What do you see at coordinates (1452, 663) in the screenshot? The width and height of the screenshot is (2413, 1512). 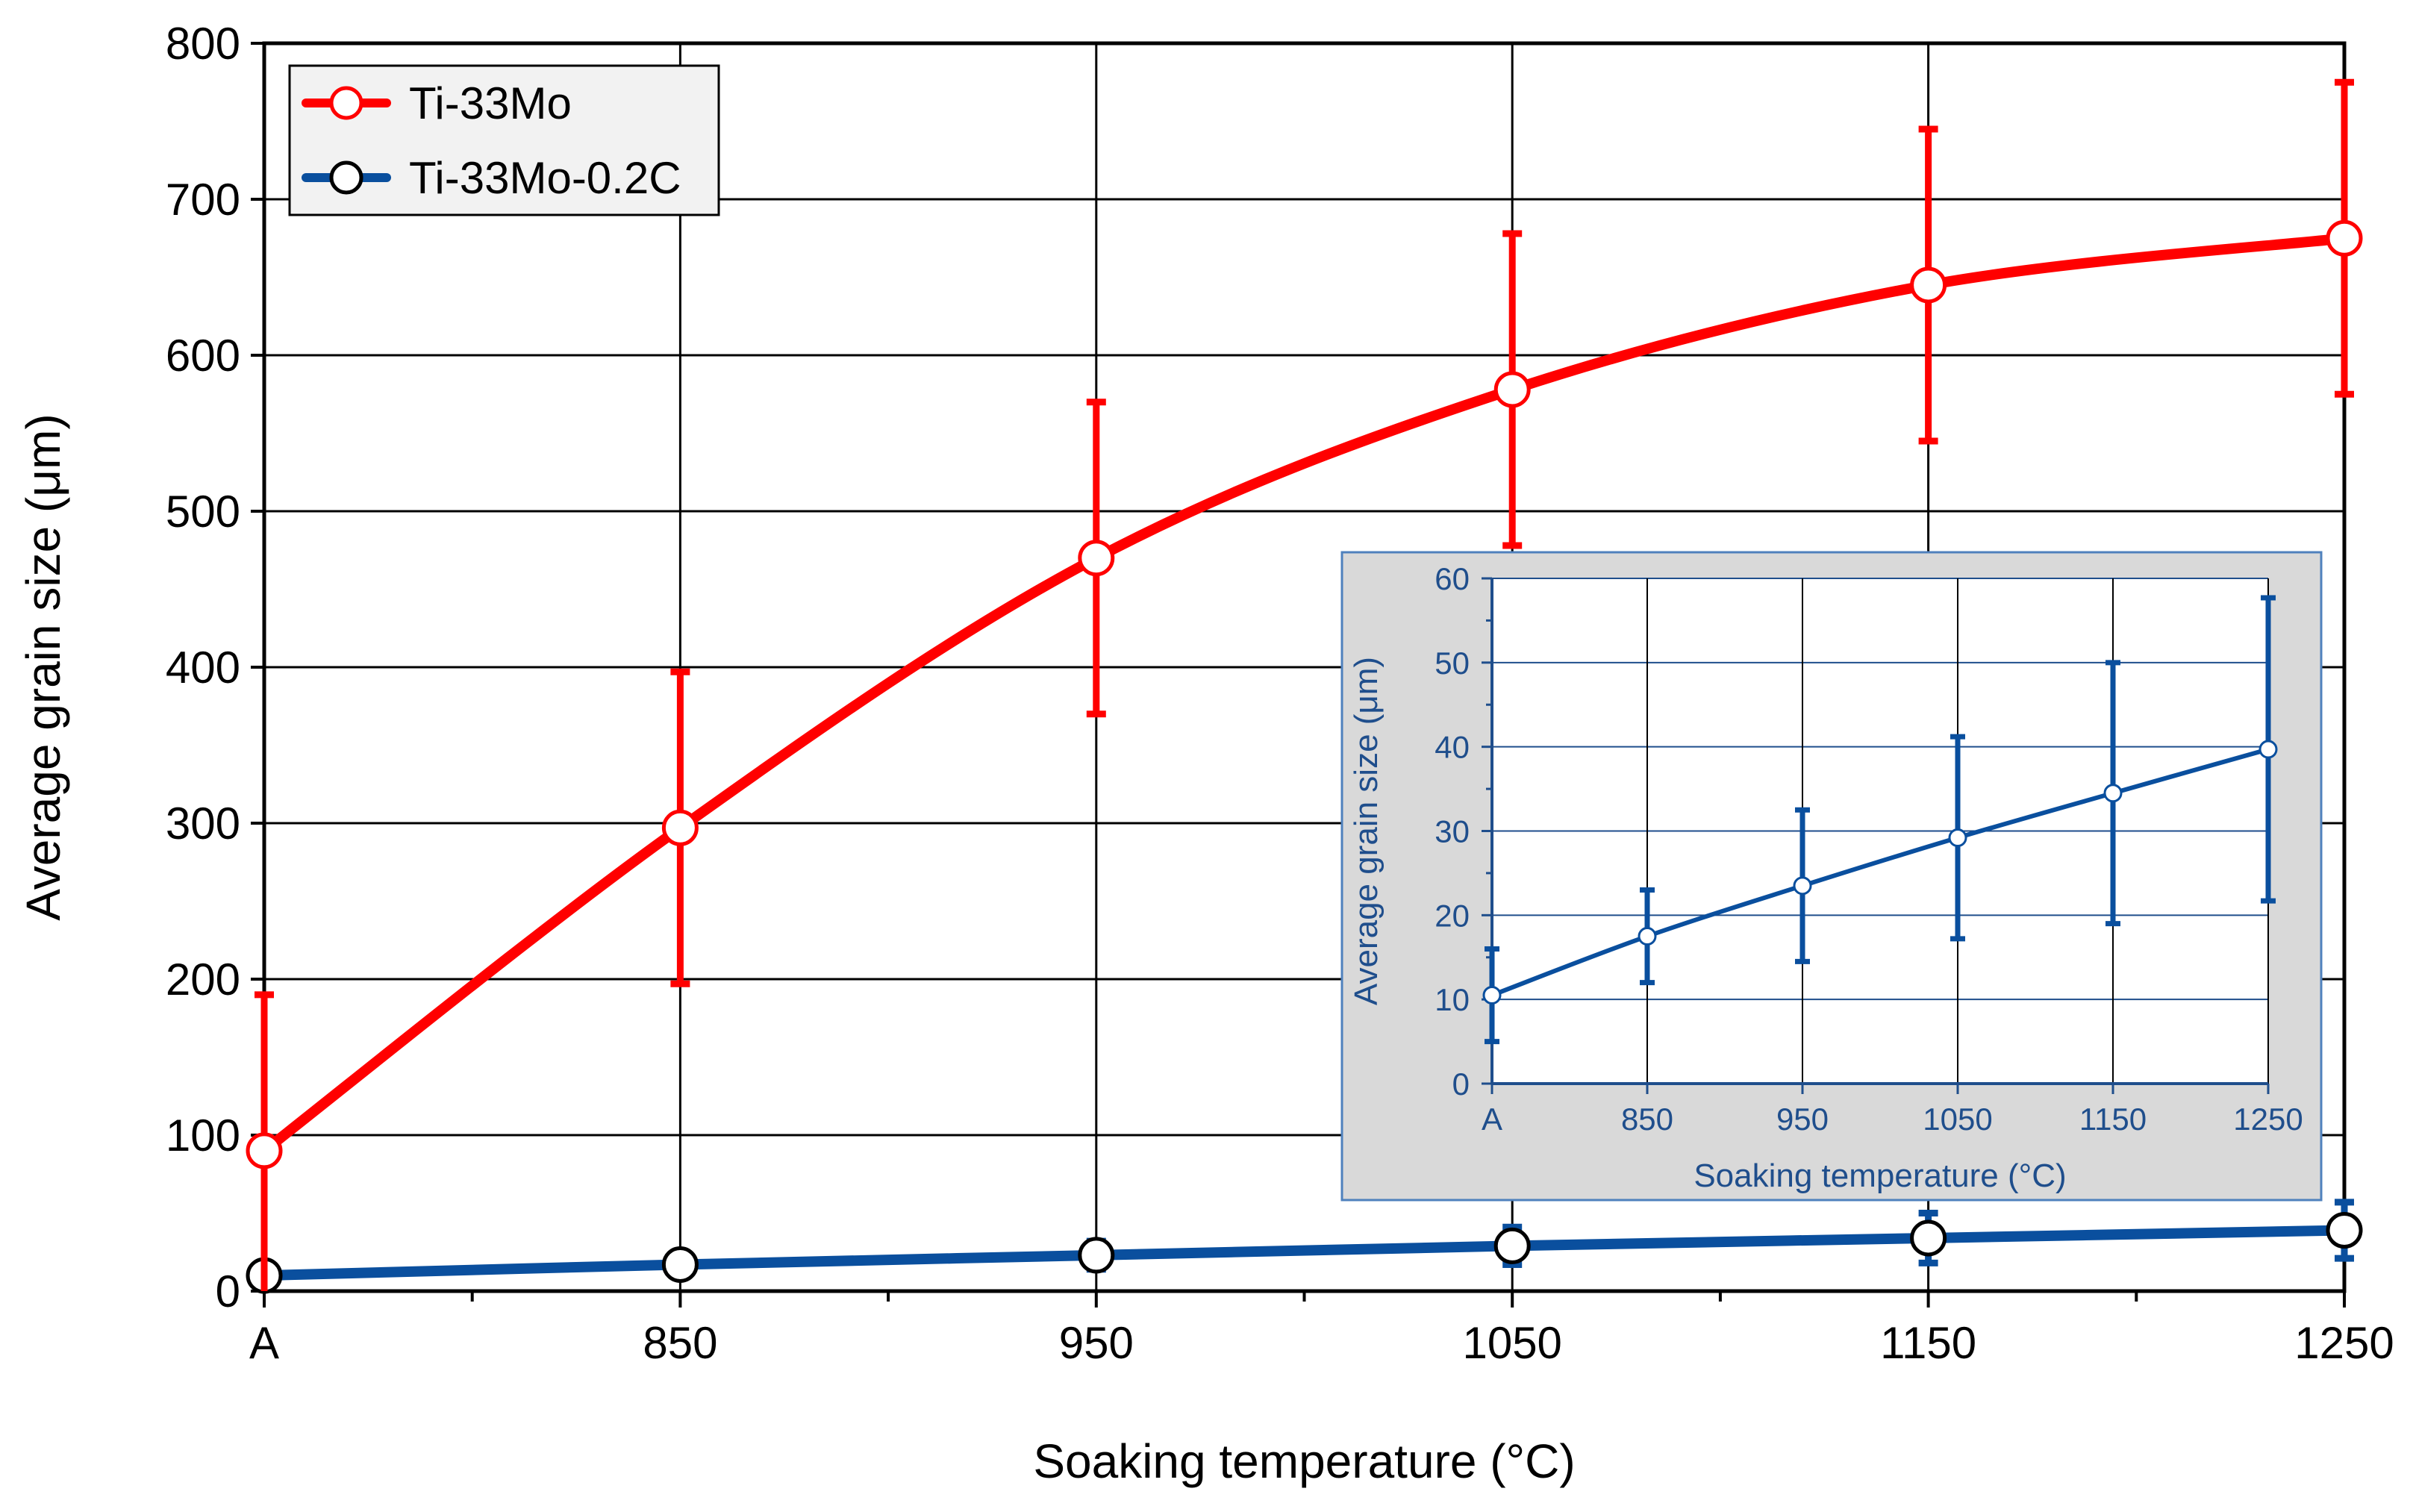 I see `inset-y-tick-label-50: 50` at bounding box center [1452, 663].